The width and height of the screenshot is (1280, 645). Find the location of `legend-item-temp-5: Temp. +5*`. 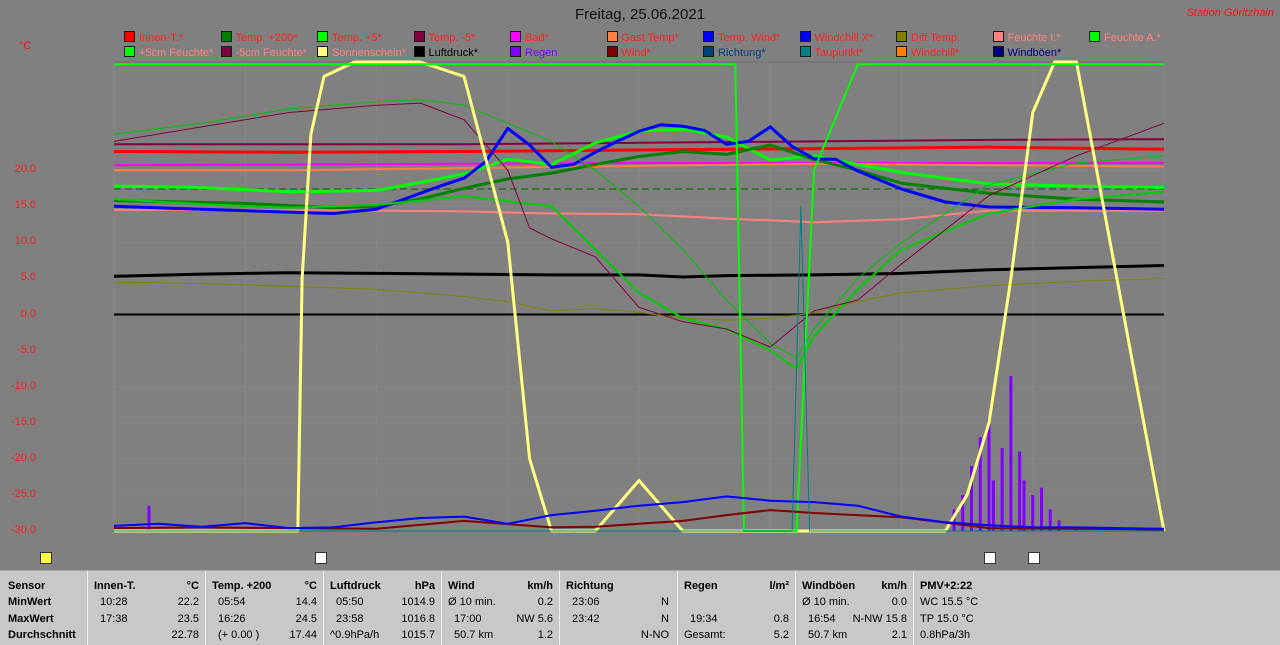

legend-item-temp-5: Temp. +5* is located at coordinates (349, 38).